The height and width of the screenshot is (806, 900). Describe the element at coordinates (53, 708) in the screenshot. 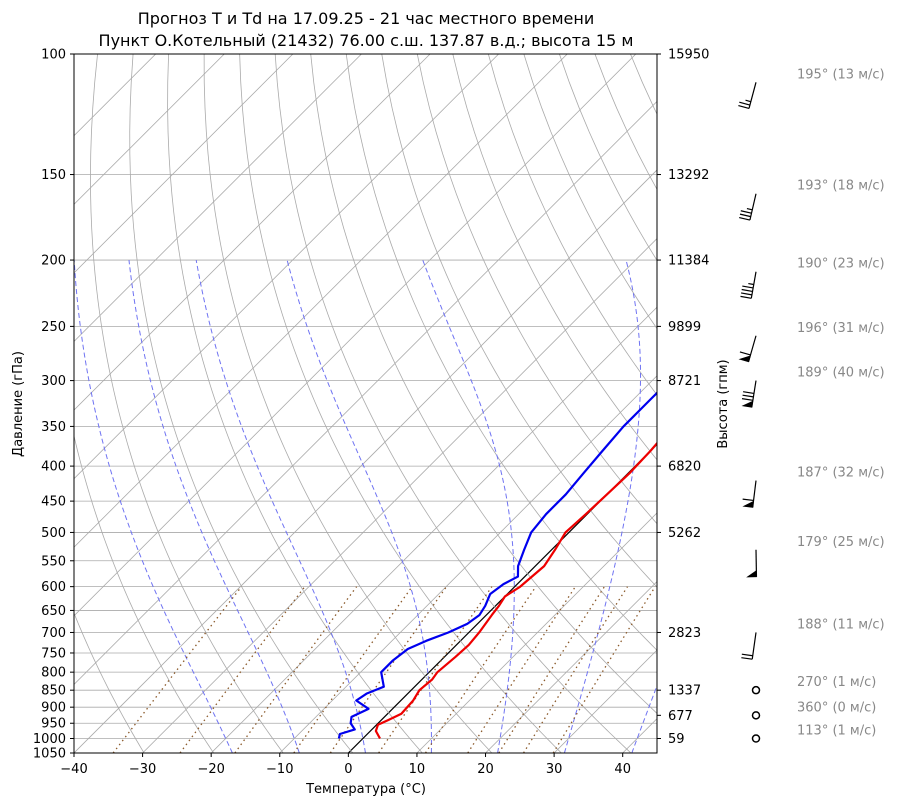

I see `pressure-tick-label: 900` at that location.